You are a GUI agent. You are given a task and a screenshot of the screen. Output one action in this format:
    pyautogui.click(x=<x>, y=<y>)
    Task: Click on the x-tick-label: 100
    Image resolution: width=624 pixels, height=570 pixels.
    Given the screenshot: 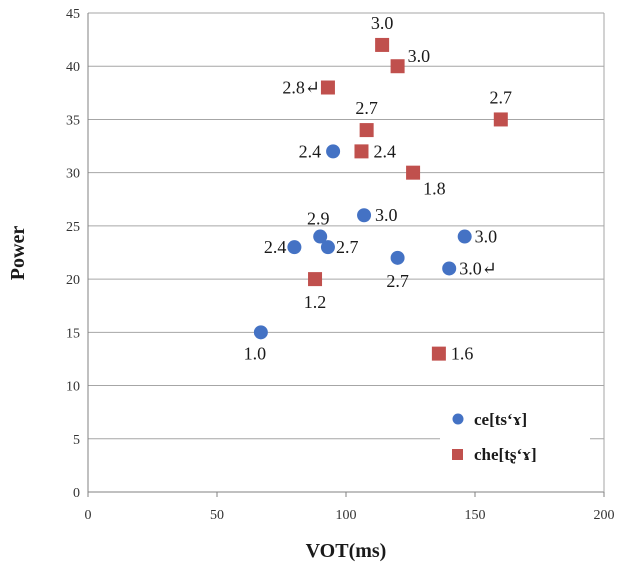 What is the action you would take?
    pyautogui.click(x=346, y=515)
    